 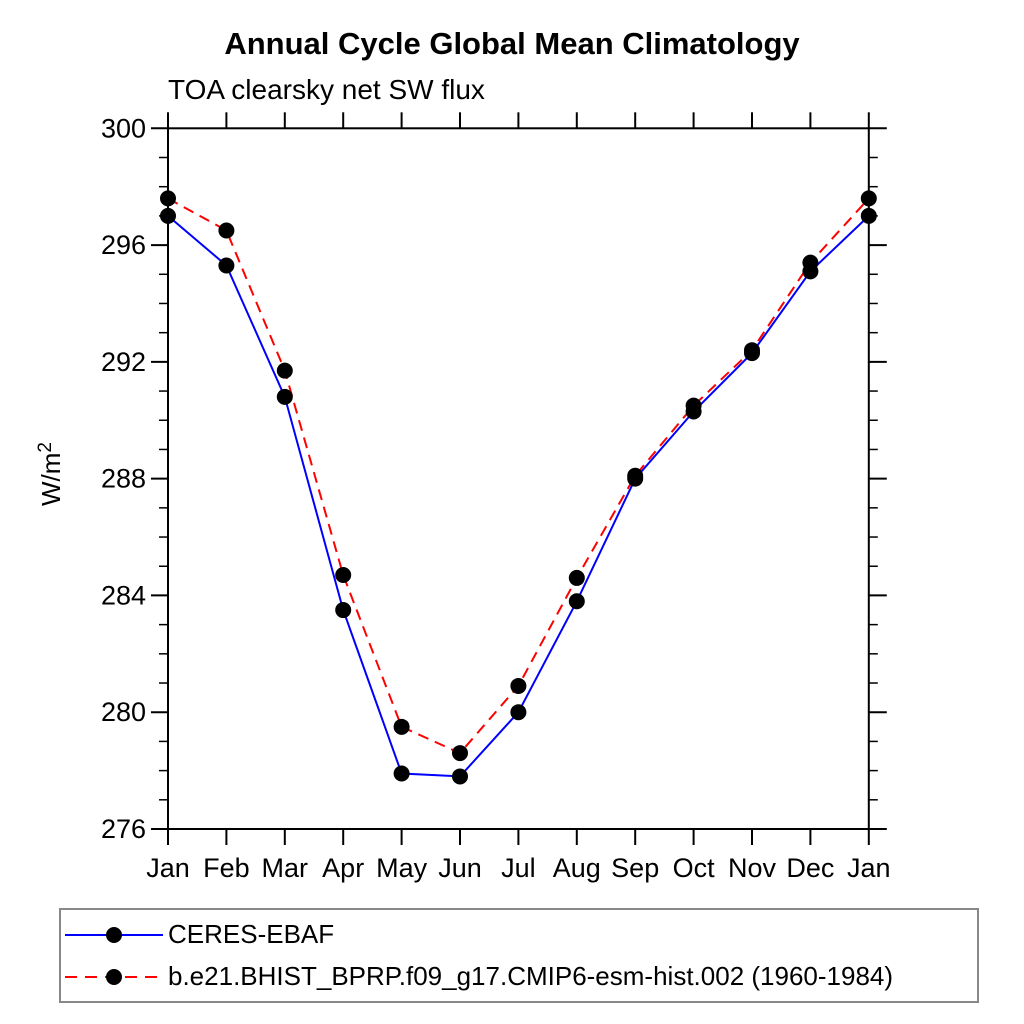 What do you see at coordinates (123, 362) in the screenshot?
I see `y-tick-label: 292` at bounding box center [123, 362].